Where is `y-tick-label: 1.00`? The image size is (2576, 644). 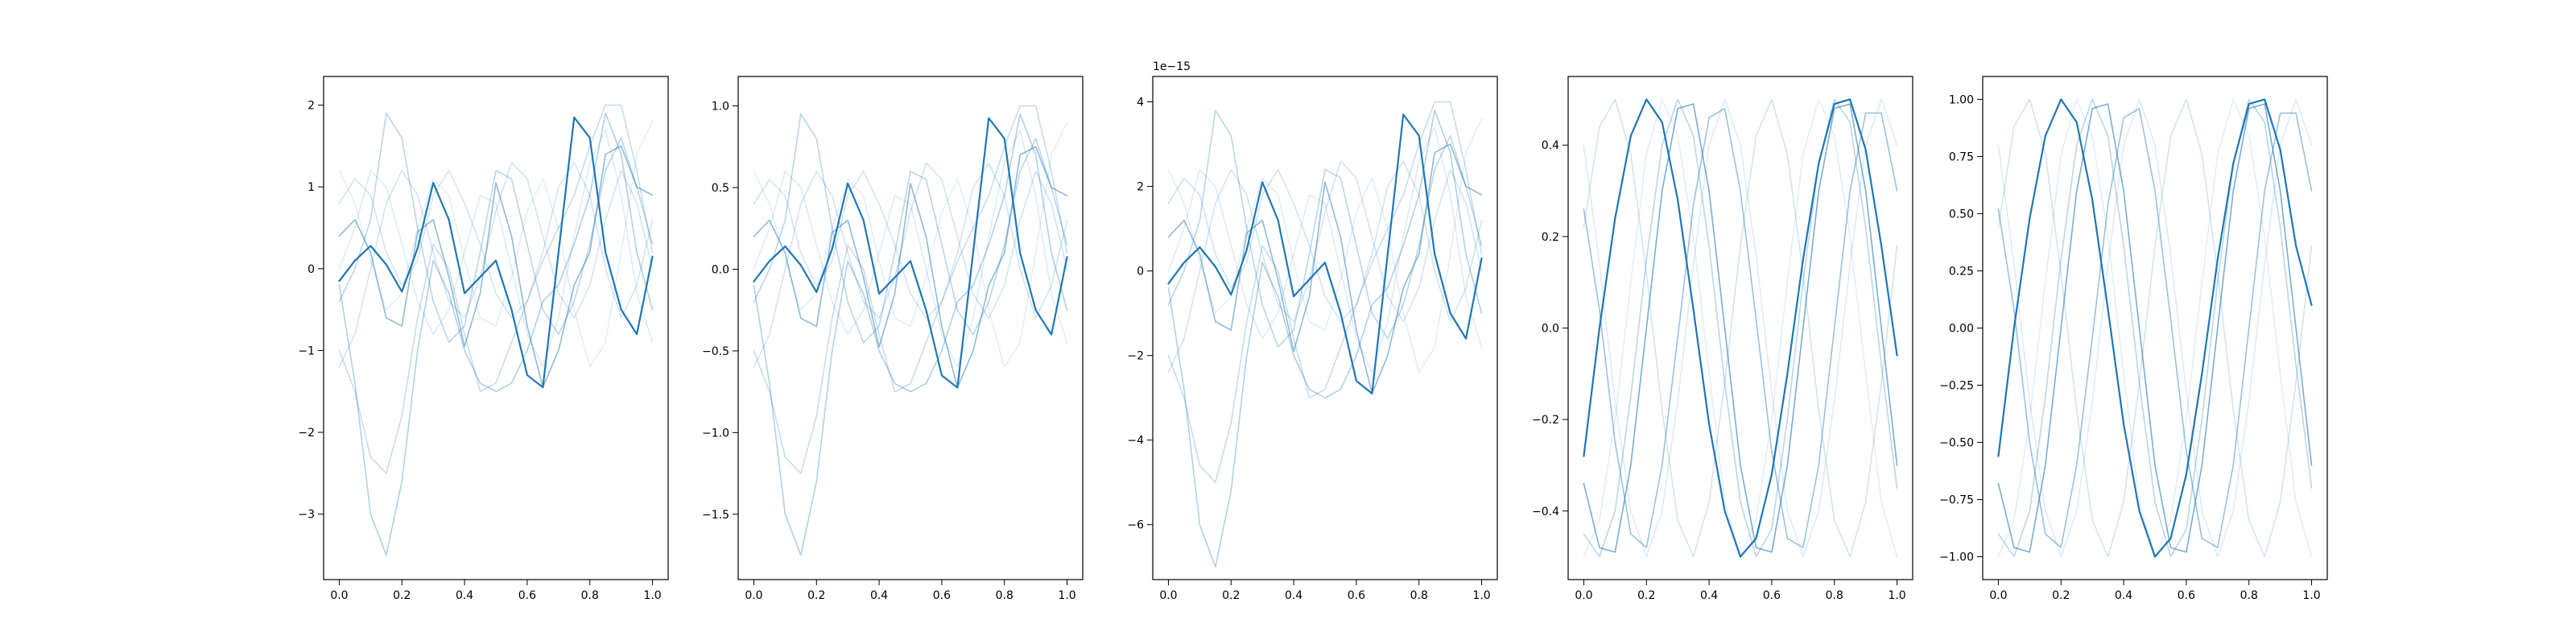 y-tick-label: 1.00 is located at coordinates (1961, 99).